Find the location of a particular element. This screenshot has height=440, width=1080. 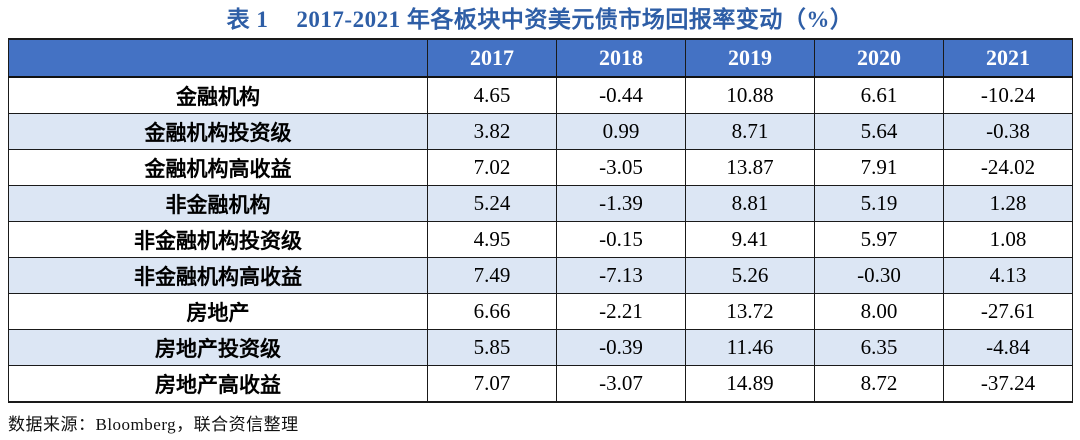

table-row: 金融机构 4.65 -0.44 10.88 6.61 -10.24 is located at coordinates (540, 95).